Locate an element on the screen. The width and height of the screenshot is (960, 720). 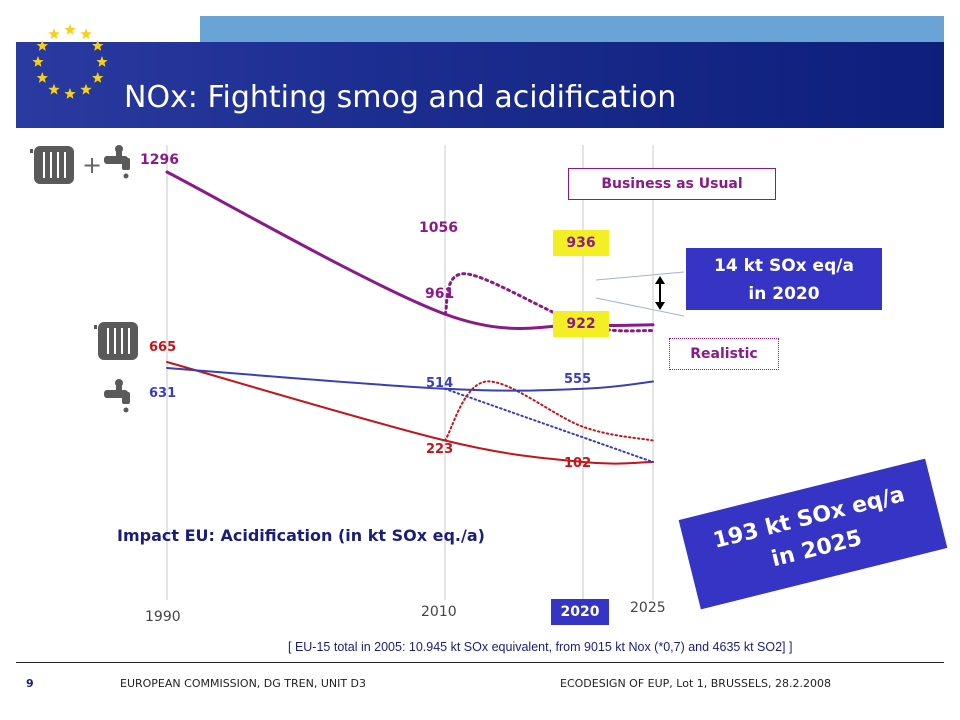
realistic-label: Realistic is located at coordinates (724, 354).